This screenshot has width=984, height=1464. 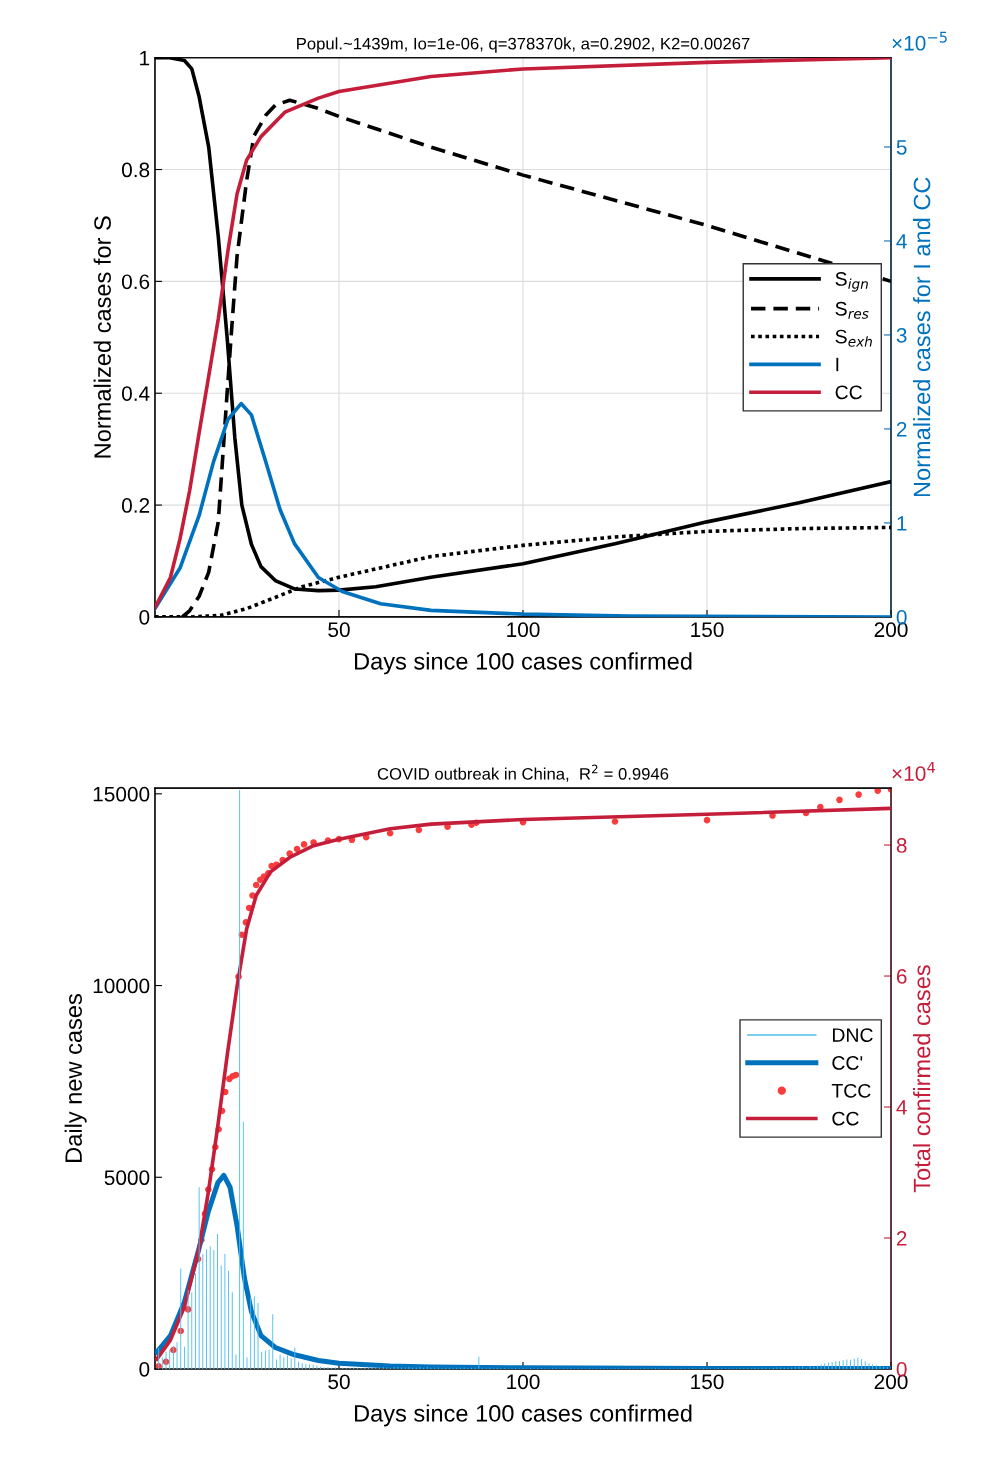 What do you see at coordinates (127, 1178) in the screenshot?
I see `y-tick-label: 5000` at bounding box center [127, 1178].